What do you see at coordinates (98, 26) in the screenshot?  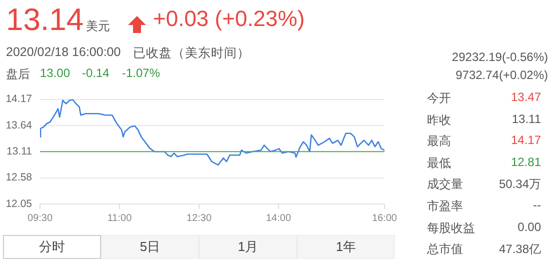 I see `text: 美元` at bounding box center [98, 26].